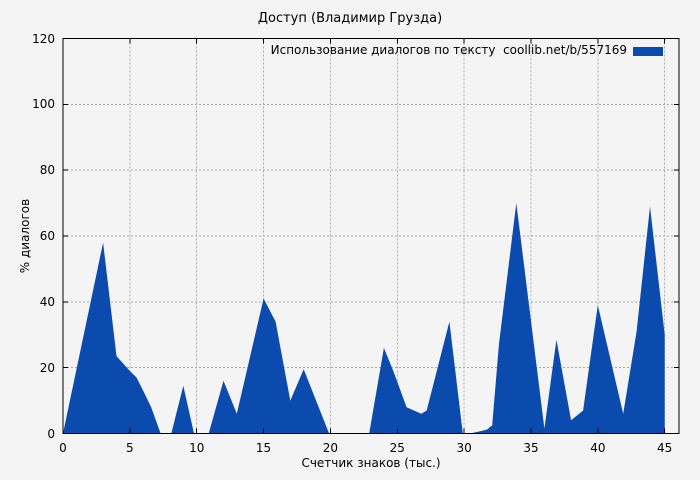 The height and width of the screenshot is (480, 700). What do you see at coordinates (350, 18) in the screenshot?
I see `chart-title: Доступ (Владимир Грузда)` at bounding box center [350, 18].